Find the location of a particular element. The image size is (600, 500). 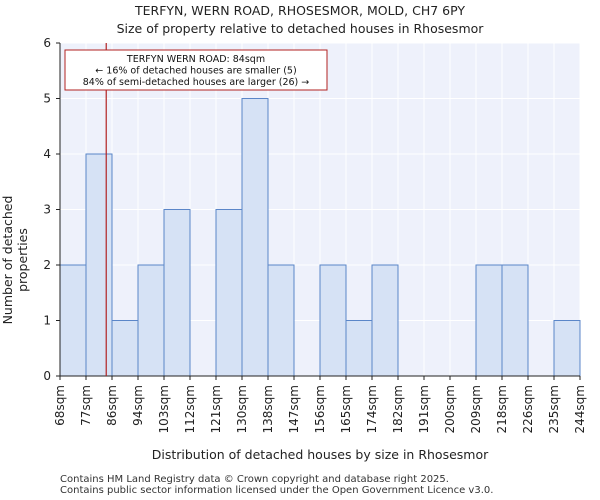

annotation-line: ← 16% of detached houses are smaller (5) is located at coordinates (195, 71).